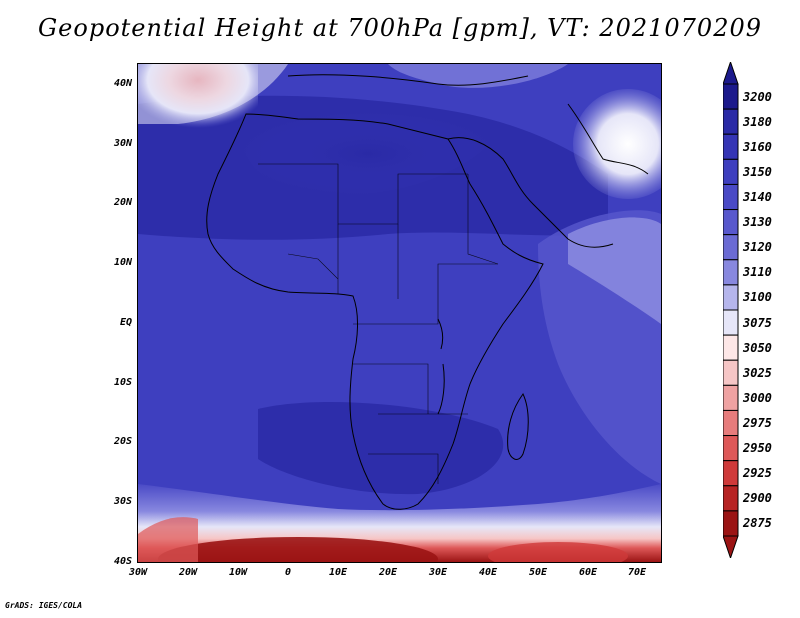 The height and width of the screenshot is (618, 800). I want to click on middle-east-coast, so click(608, 139).